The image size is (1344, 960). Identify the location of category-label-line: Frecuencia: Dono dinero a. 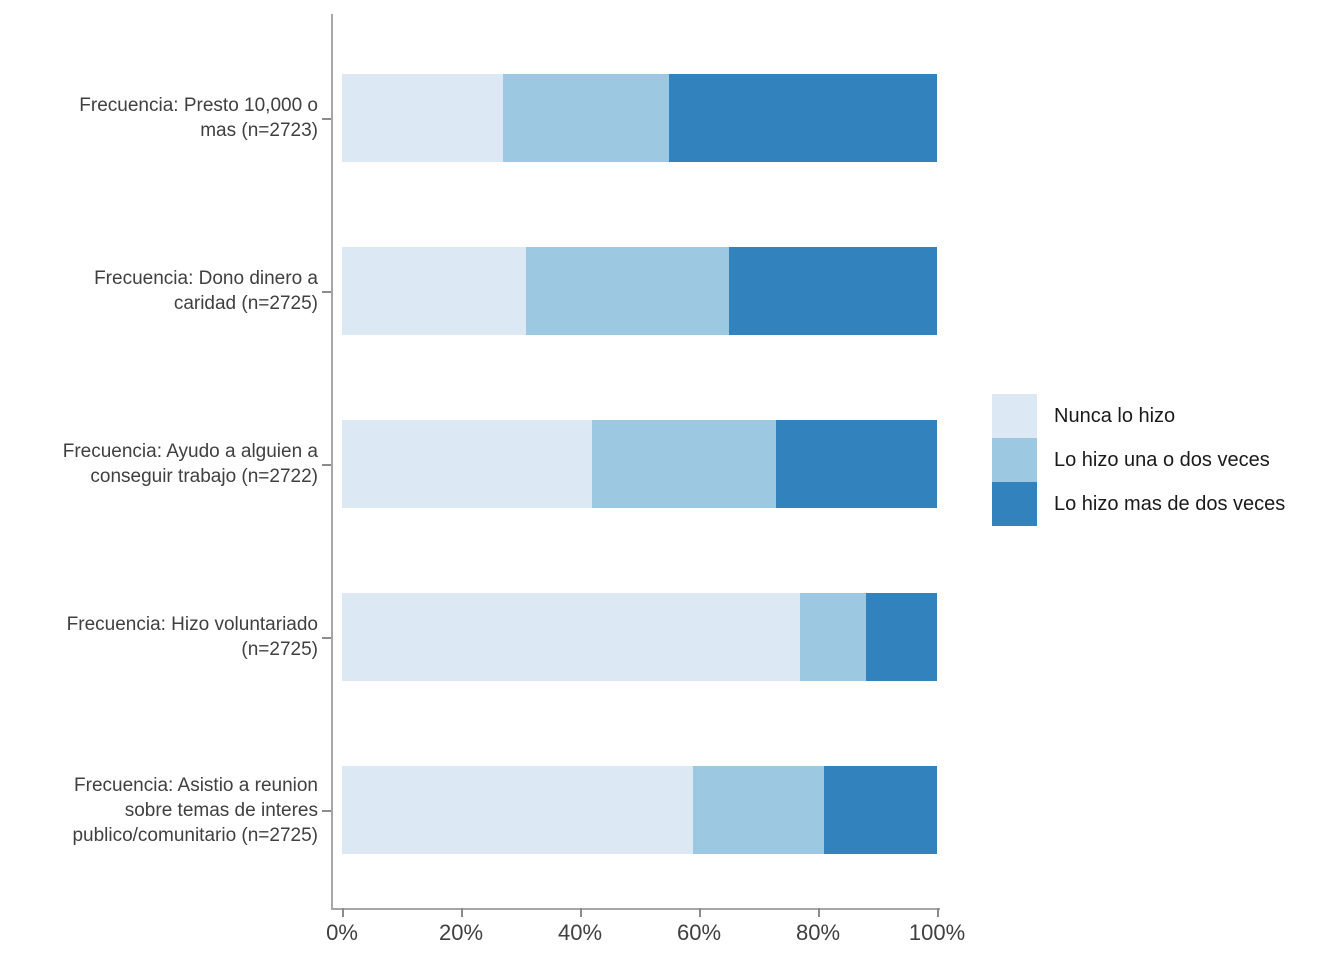
(206, 278).